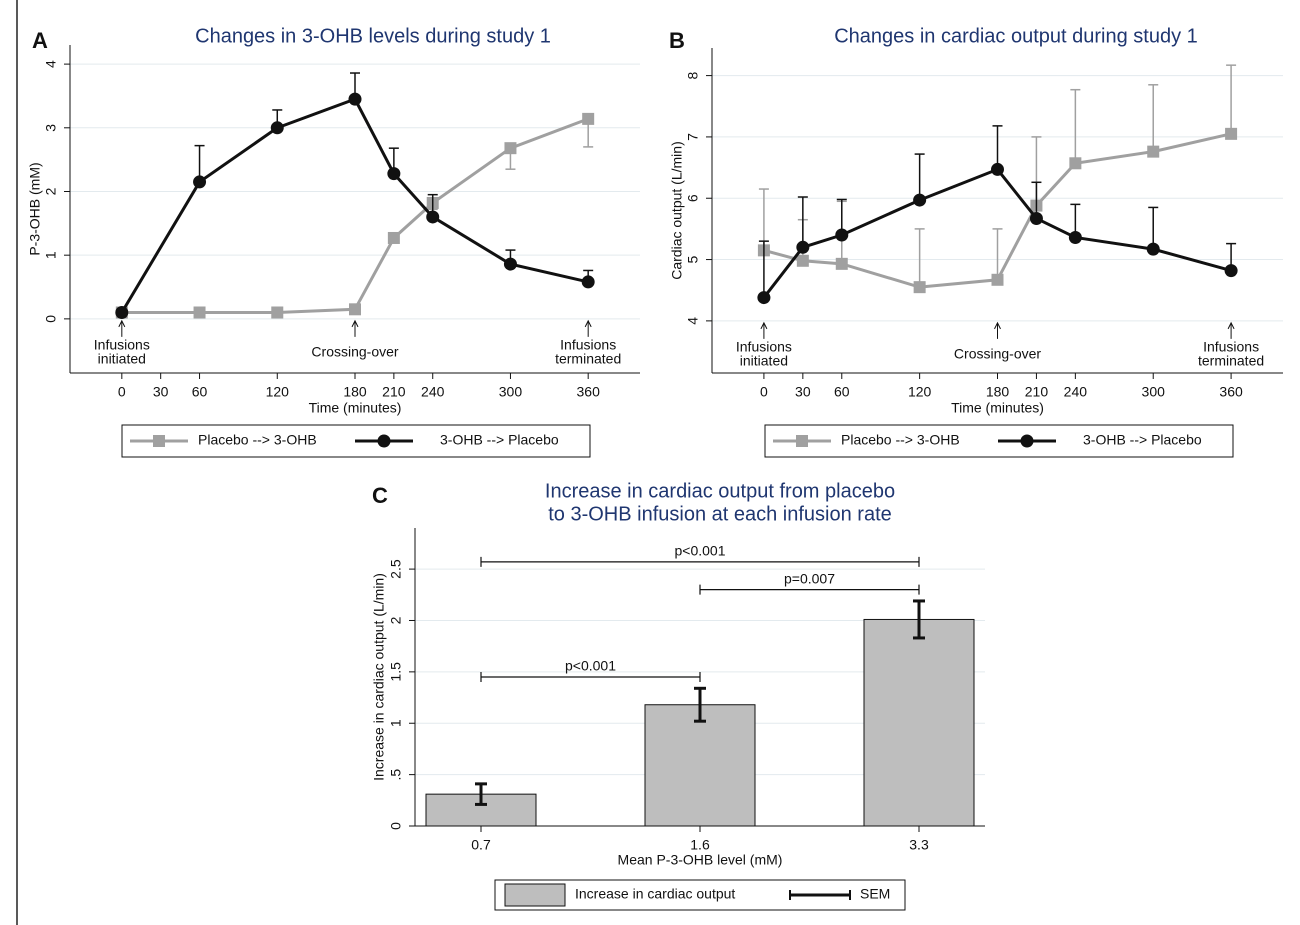  Describe the element at coordinates (693, 137) in the screenshot. I see `y-tick-label: 7` at that location.